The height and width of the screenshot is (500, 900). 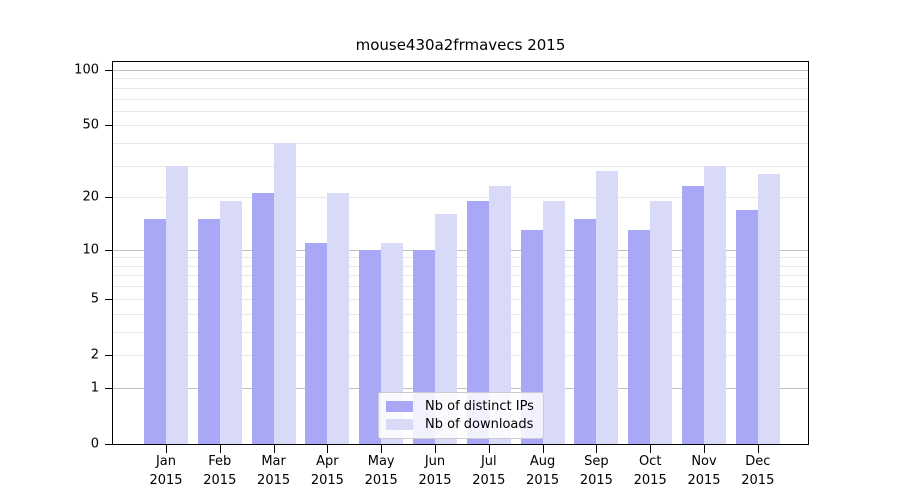 What do you see at coordinates (489, 471) in the screenshot?
I see `x-axis-tick-label: Jul 2015` at bounding box center [489, 471].